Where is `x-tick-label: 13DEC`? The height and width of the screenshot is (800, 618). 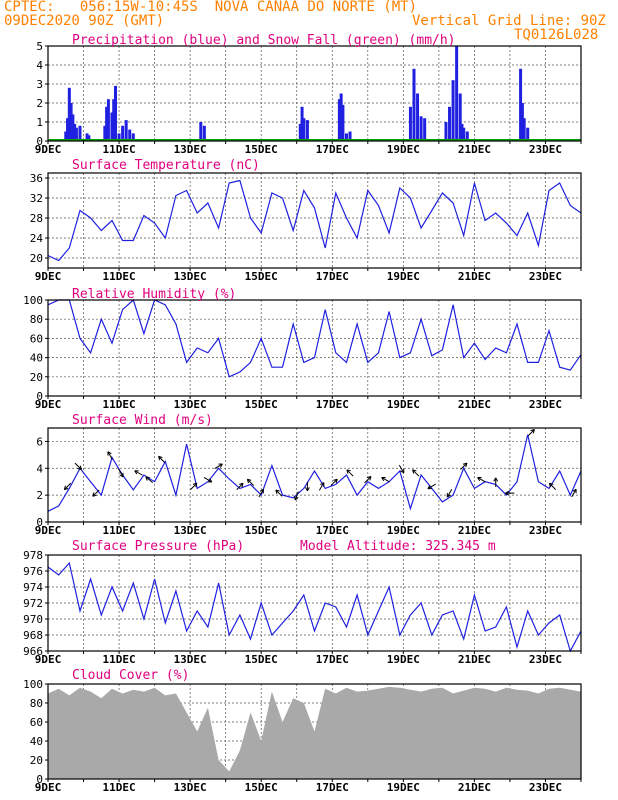 x-tick-label: 13DEC is located at coordinates (190, 530).